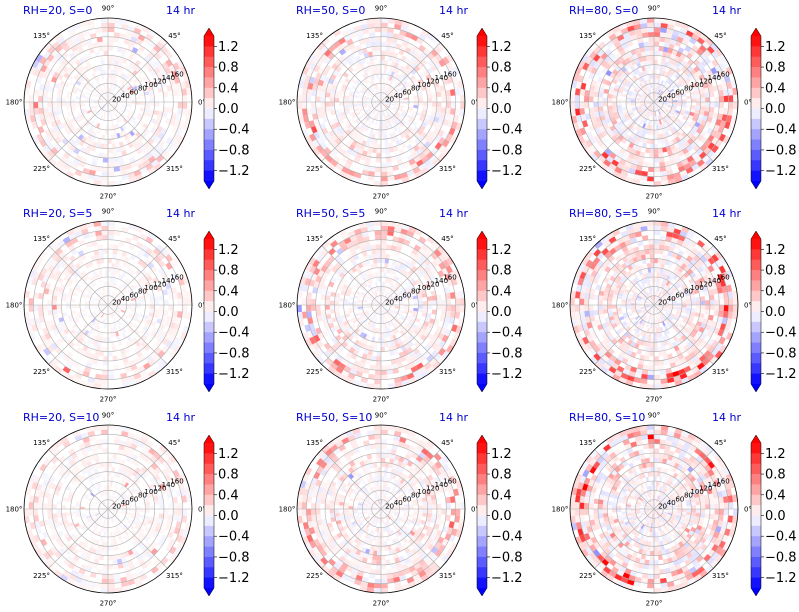  I want to click on colorbar-extend-max, so click(209, 32).